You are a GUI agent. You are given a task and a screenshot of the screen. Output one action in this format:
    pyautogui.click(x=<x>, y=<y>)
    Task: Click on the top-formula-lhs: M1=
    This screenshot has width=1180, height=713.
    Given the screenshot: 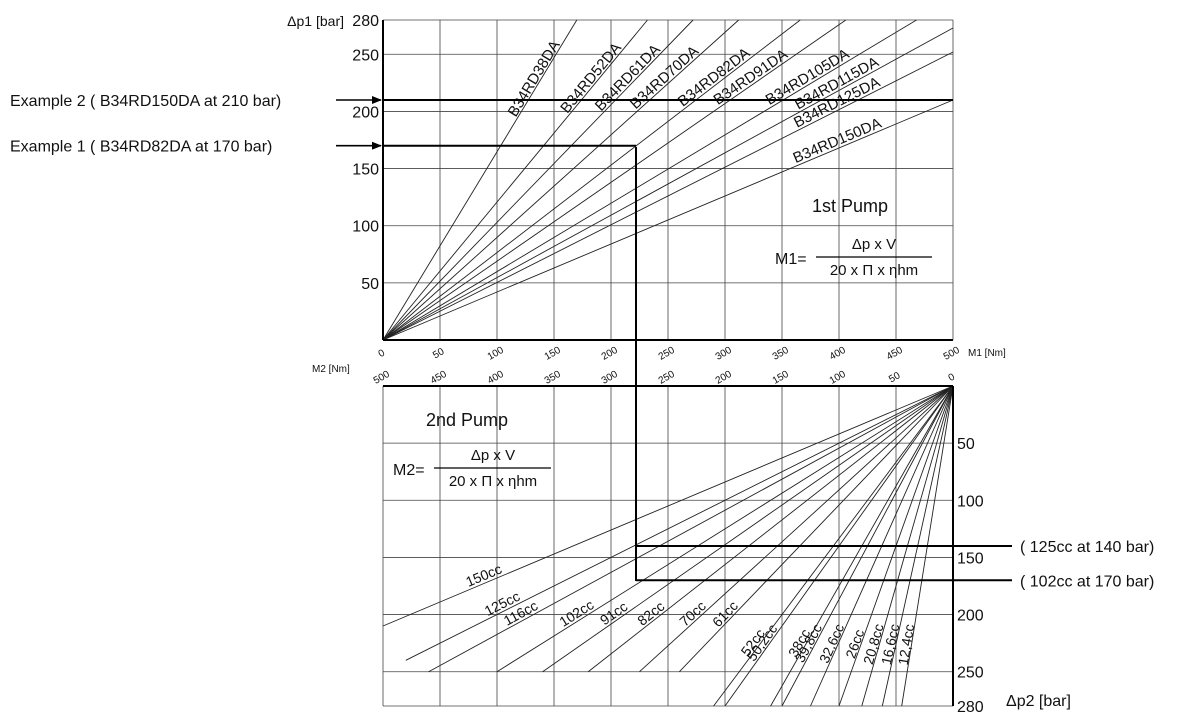 What is the action you would take?
    pyautogui.click(x=791, y=259)
    